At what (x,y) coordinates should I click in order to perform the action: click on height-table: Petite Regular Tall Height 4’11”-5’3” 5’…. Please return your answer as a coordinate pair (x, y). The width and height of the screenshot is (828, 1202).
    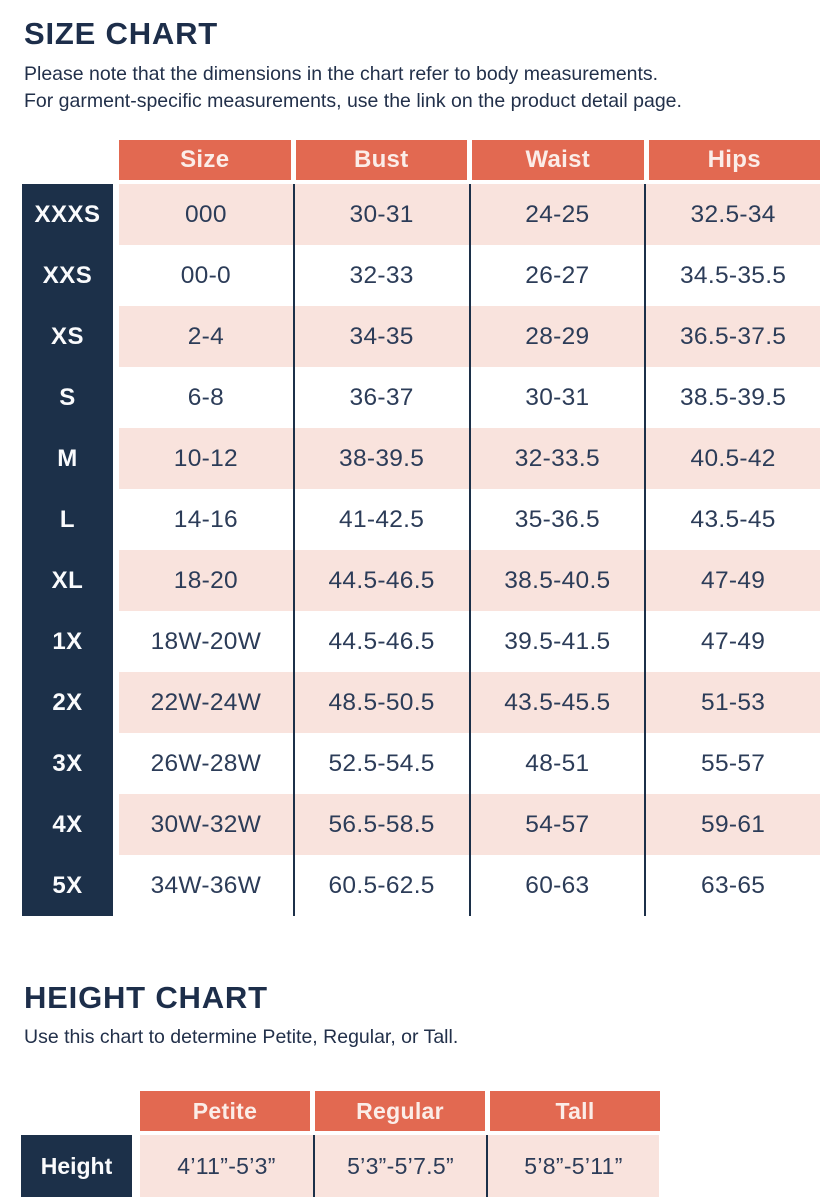
    Looking at the image, I should click on (424, 1144).